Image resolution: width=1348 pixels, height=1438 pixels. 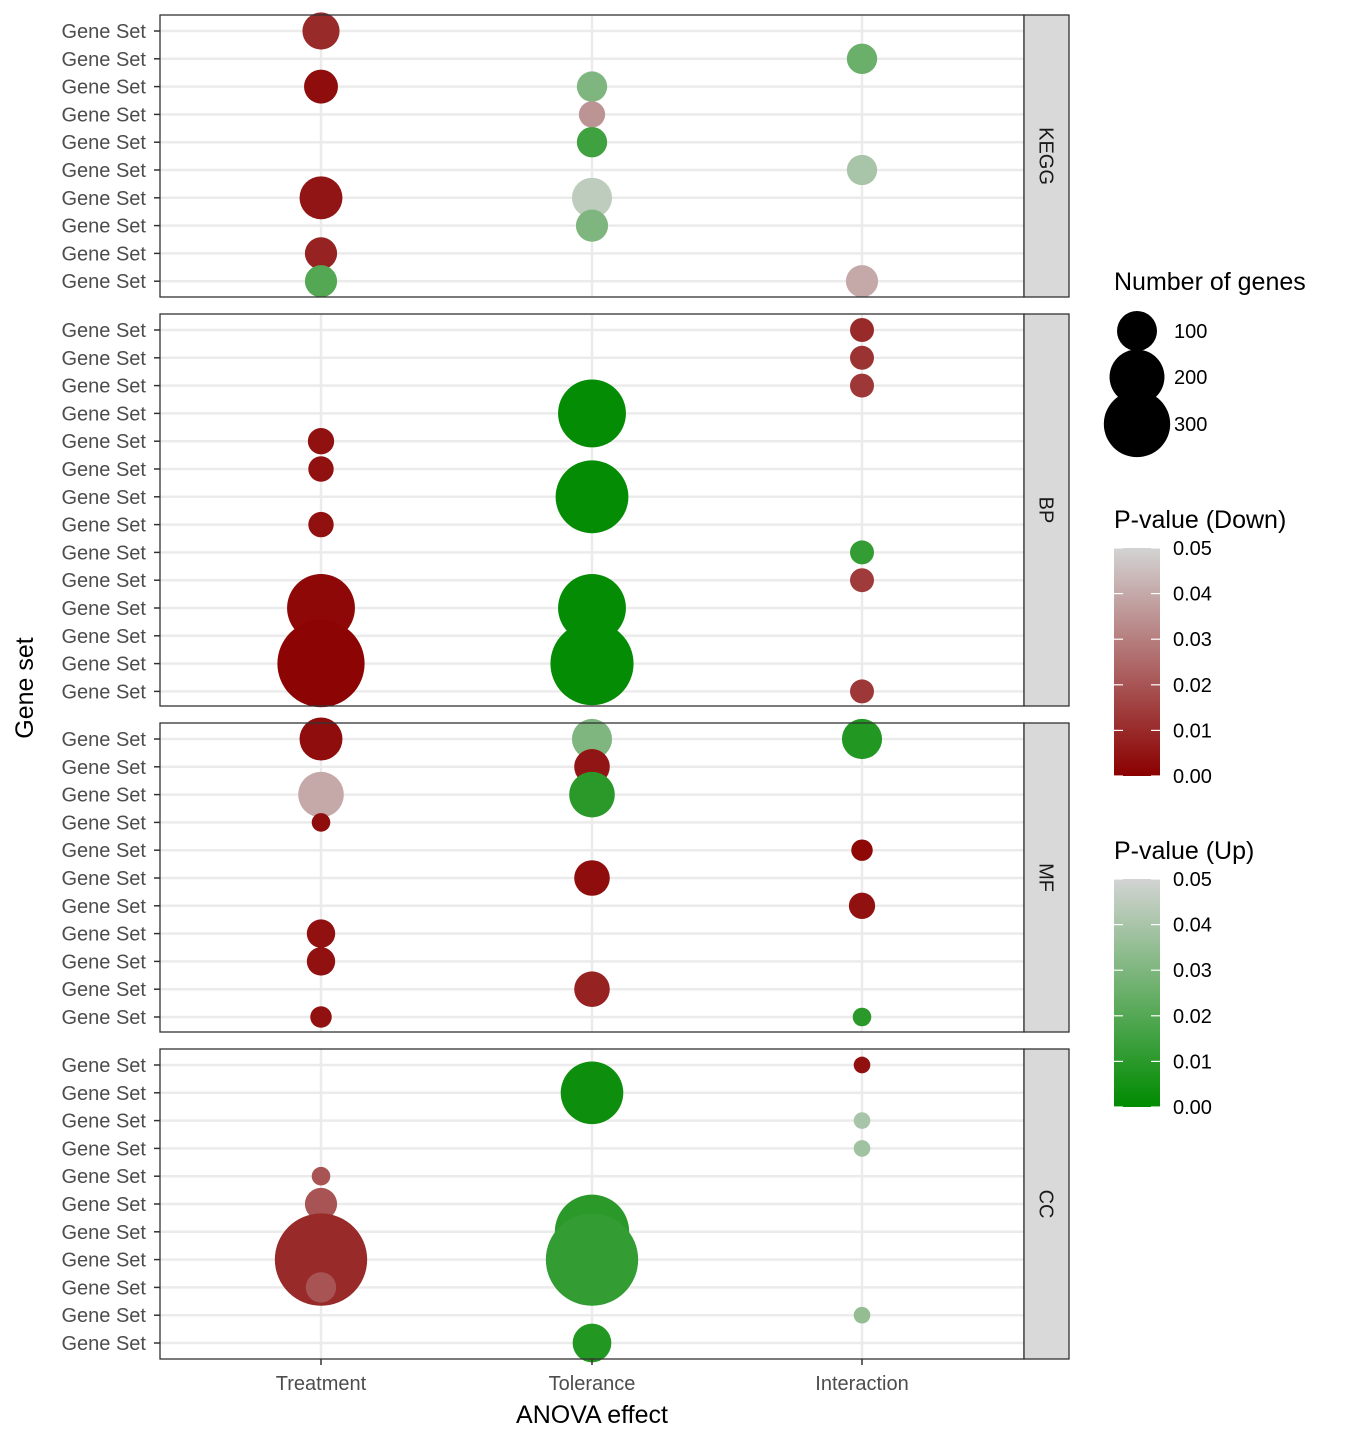 I want to click on facet-strip-label: BP, so click(x=1046, y=510).